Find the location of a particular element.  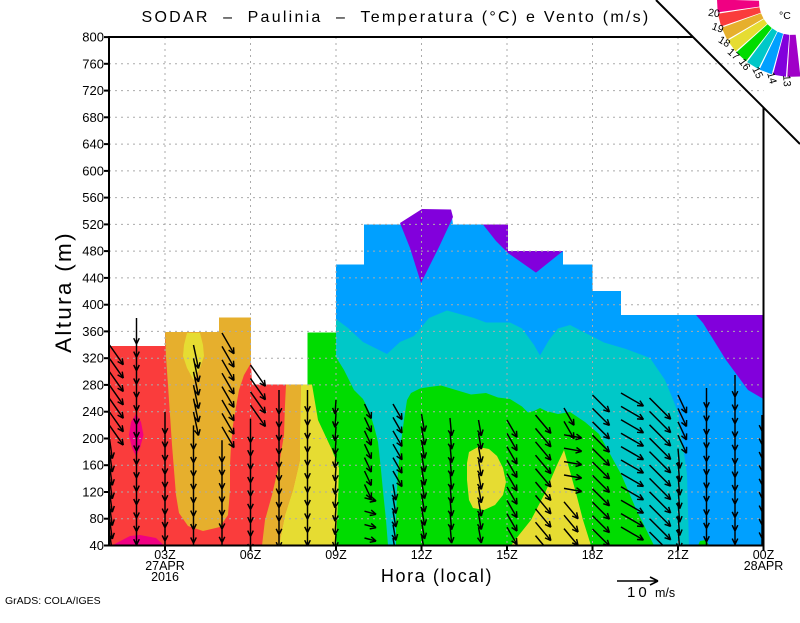

svg-text: 40 is located at coordinates (97, 545).